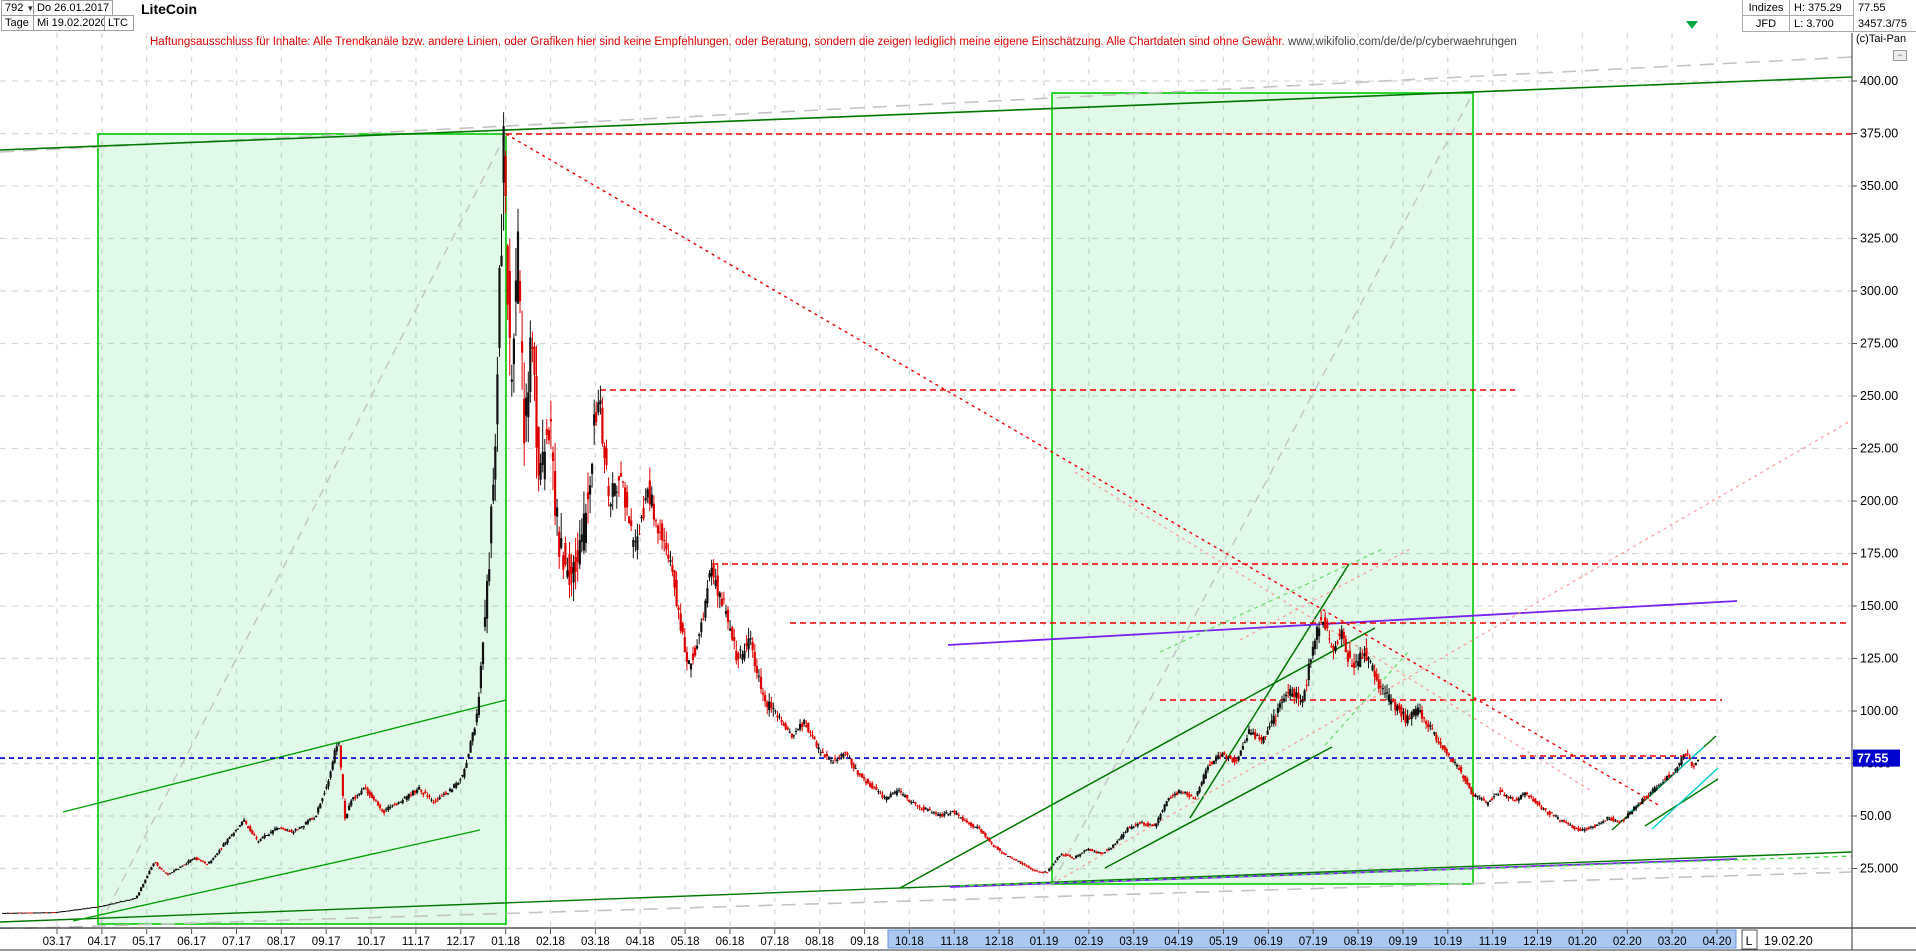 This screenshot has height=952, width=1916. What do you see at coordinates (1879, 711) in the screenshot?
I see `svg-text: 100.00` at bounding box center [1879, 711].